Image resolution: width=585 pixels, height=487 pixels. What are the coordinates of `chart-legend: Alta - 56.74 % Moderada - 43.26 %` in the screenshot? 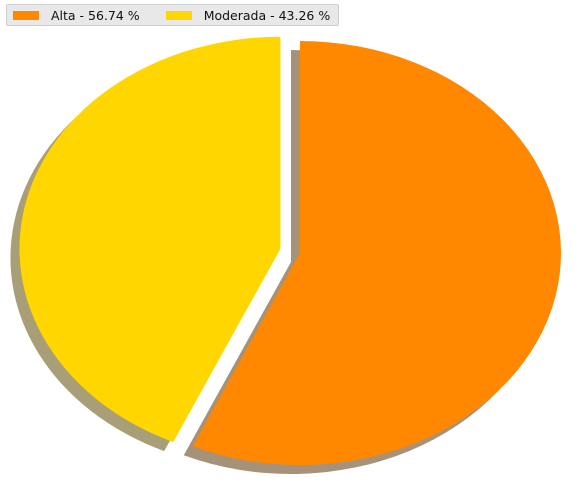 It's located at (173, 15).